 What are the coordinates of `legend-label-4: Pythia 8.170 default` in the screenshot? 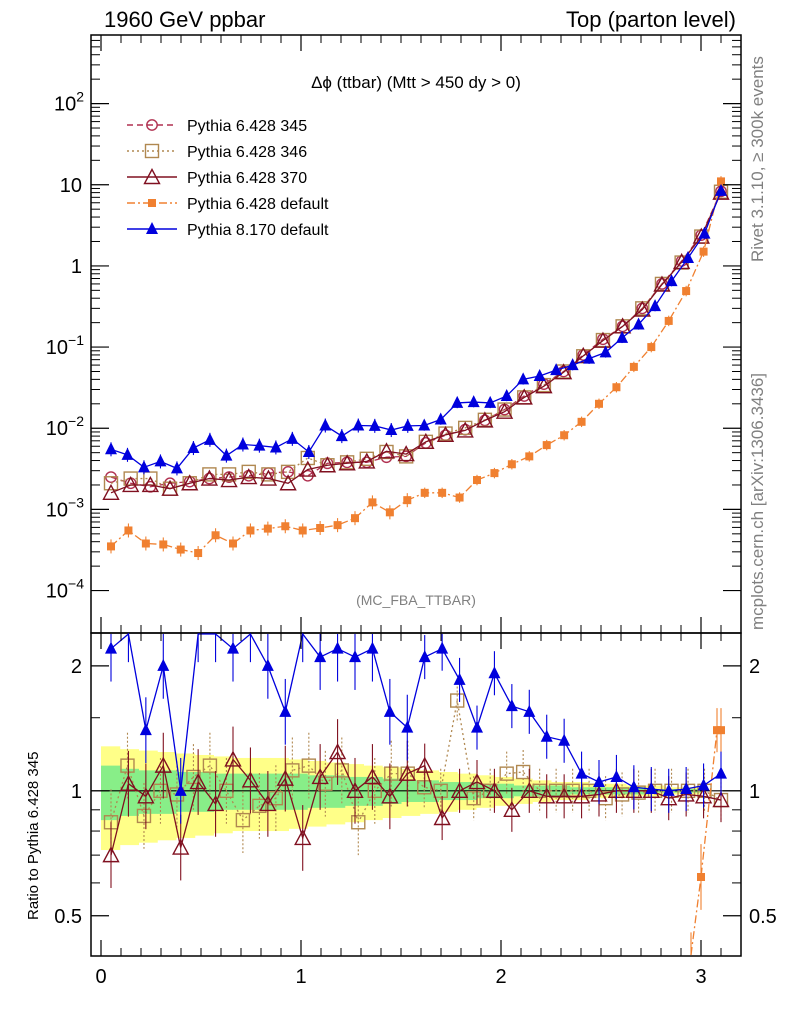 It's located at (258, 230).